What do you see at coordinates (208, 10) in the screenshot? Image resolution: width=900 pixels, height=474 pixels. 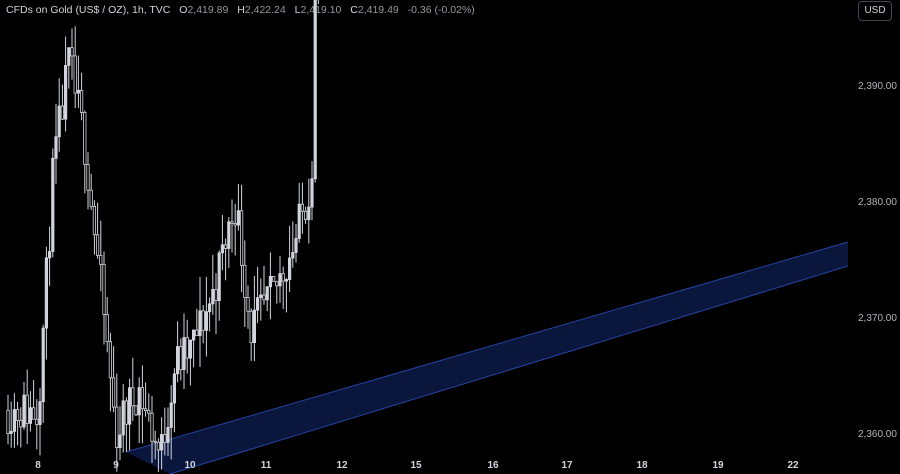 I see `open-value: 2,419.89` at bounding box center [208, 10].